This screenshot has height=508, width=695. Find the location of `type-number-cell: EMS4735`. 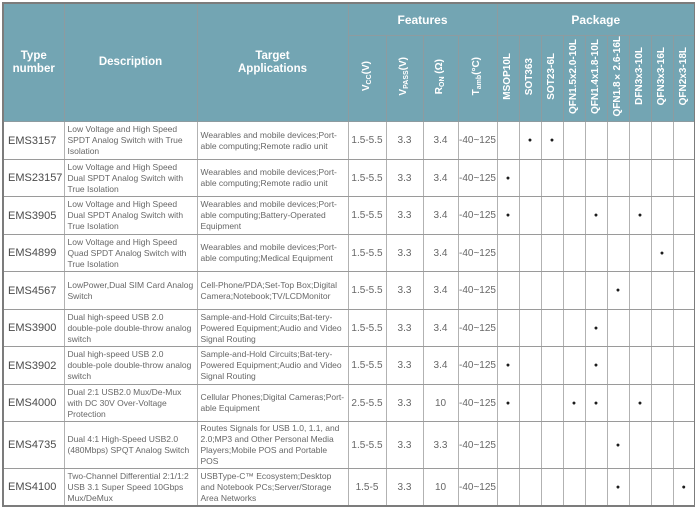

type-number-cell: EMS4735 is located at coordinates (33, 445).